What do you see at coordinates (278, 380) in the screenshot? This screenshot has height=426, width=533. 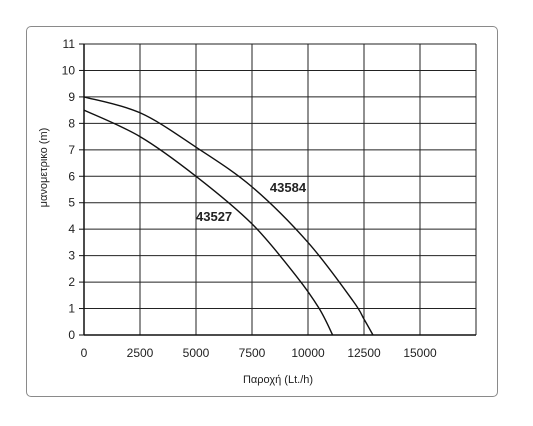 I see `x-axis-title: Παροχή (Lt./h)` at bounding box center [278, 380].